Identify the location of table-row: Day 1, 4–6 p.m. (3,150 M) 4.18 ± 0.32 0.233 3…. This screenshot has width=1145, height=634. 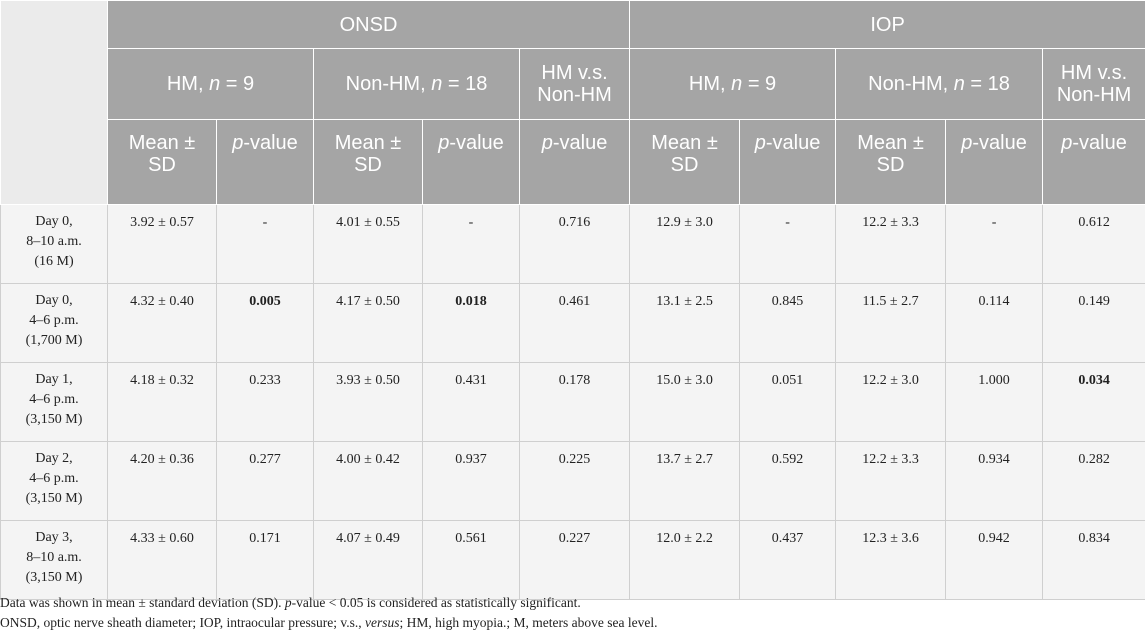
(572, 402).